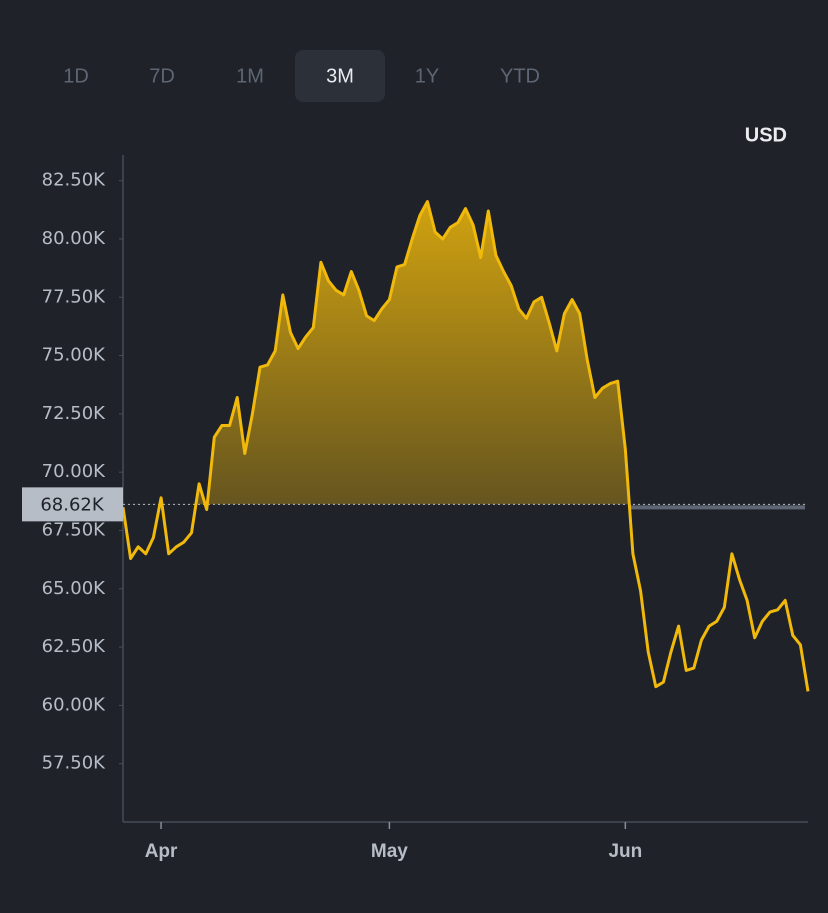 This screenshot has height=913, width=828. Describe the element at coordinates (389, 851) in the screenshot. I see `x-tick-label: May` at that location.